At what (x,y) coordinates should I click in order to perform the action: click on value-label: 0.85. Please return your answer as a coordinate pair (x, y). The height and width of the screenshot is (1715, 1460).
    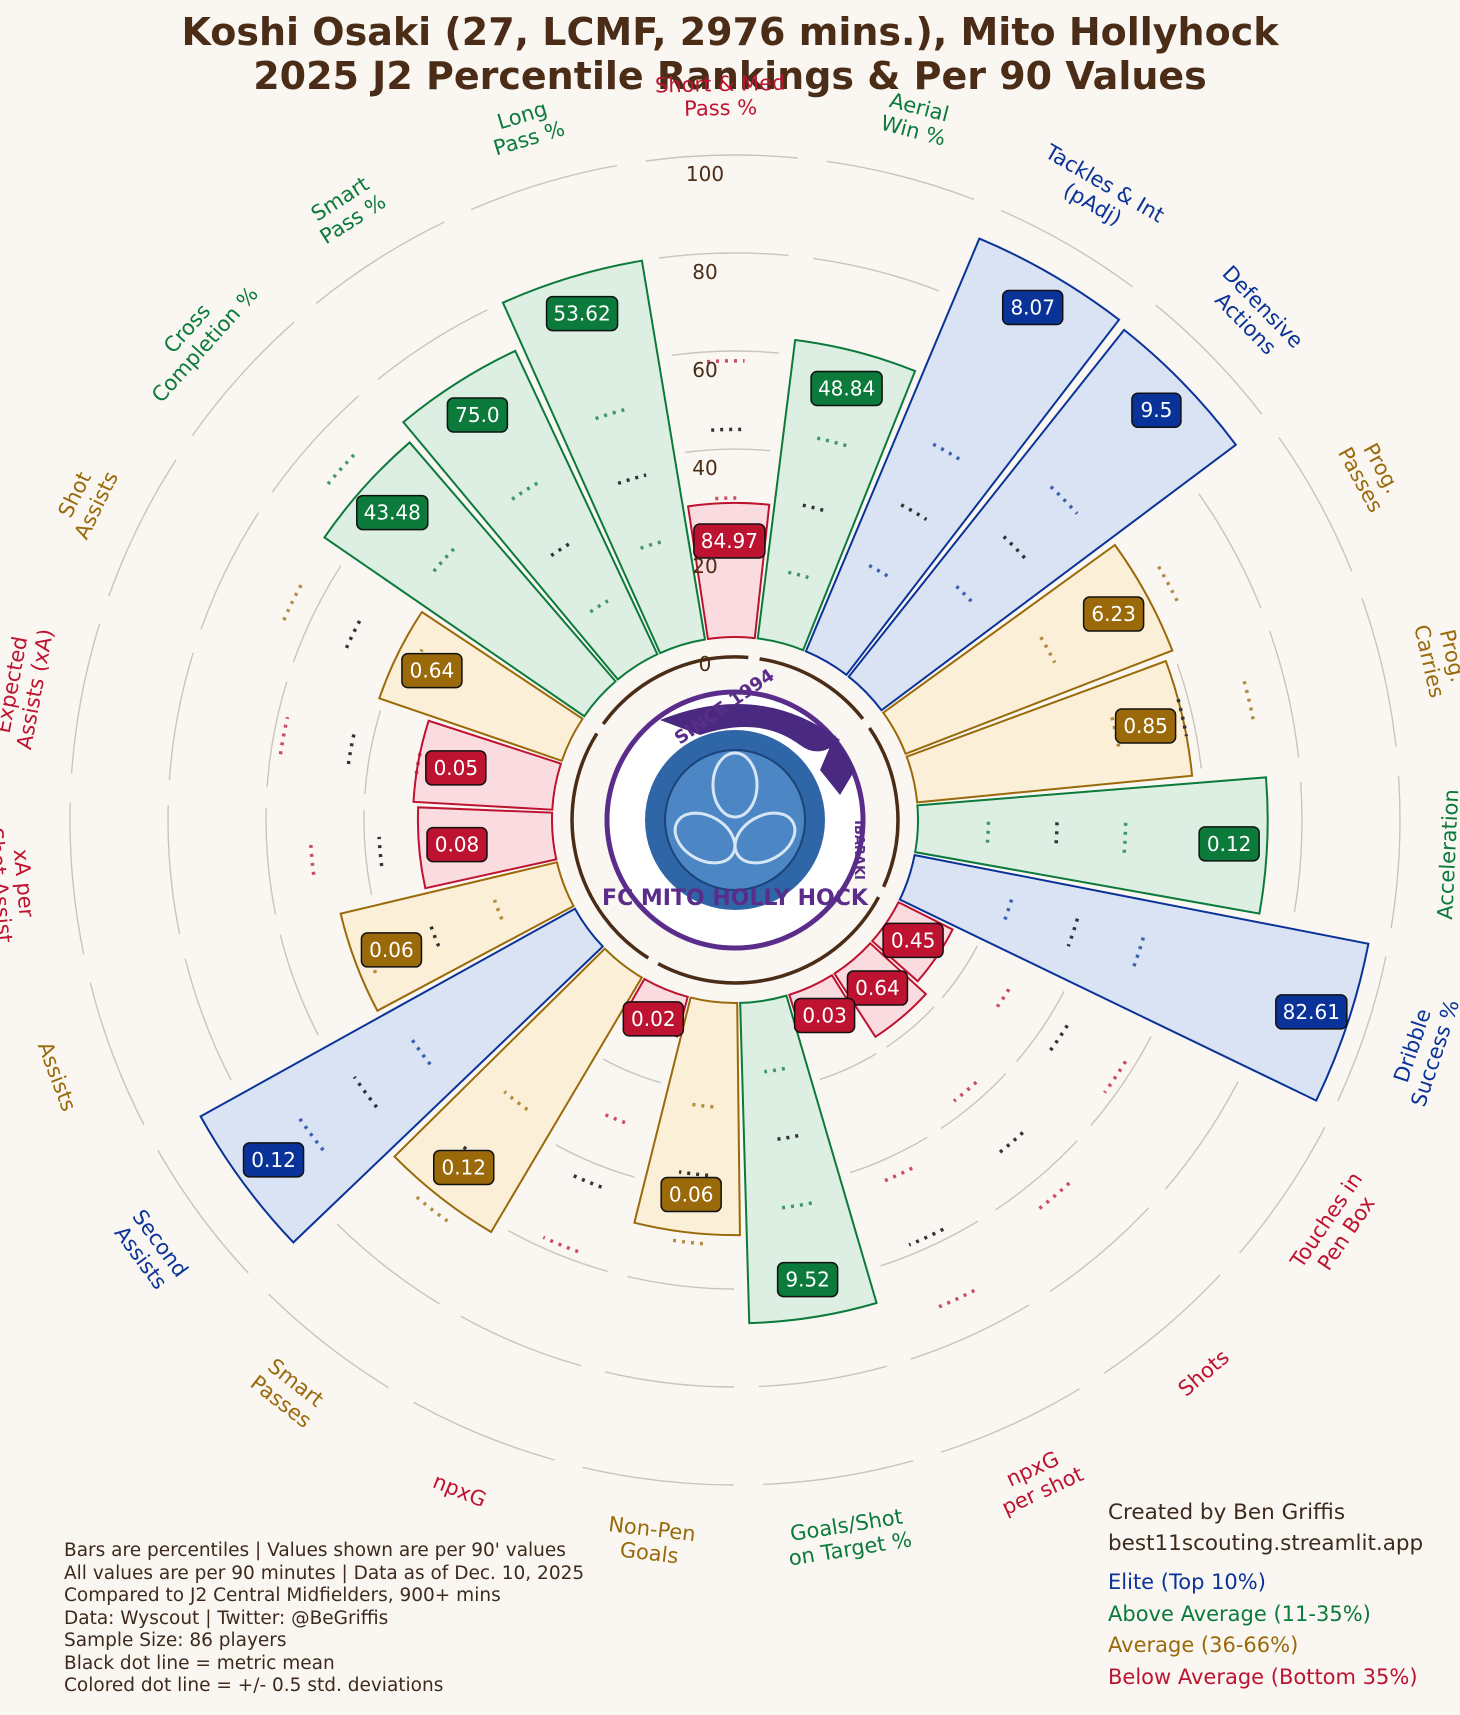
    Looking at the image, I should click on (1145, 726).